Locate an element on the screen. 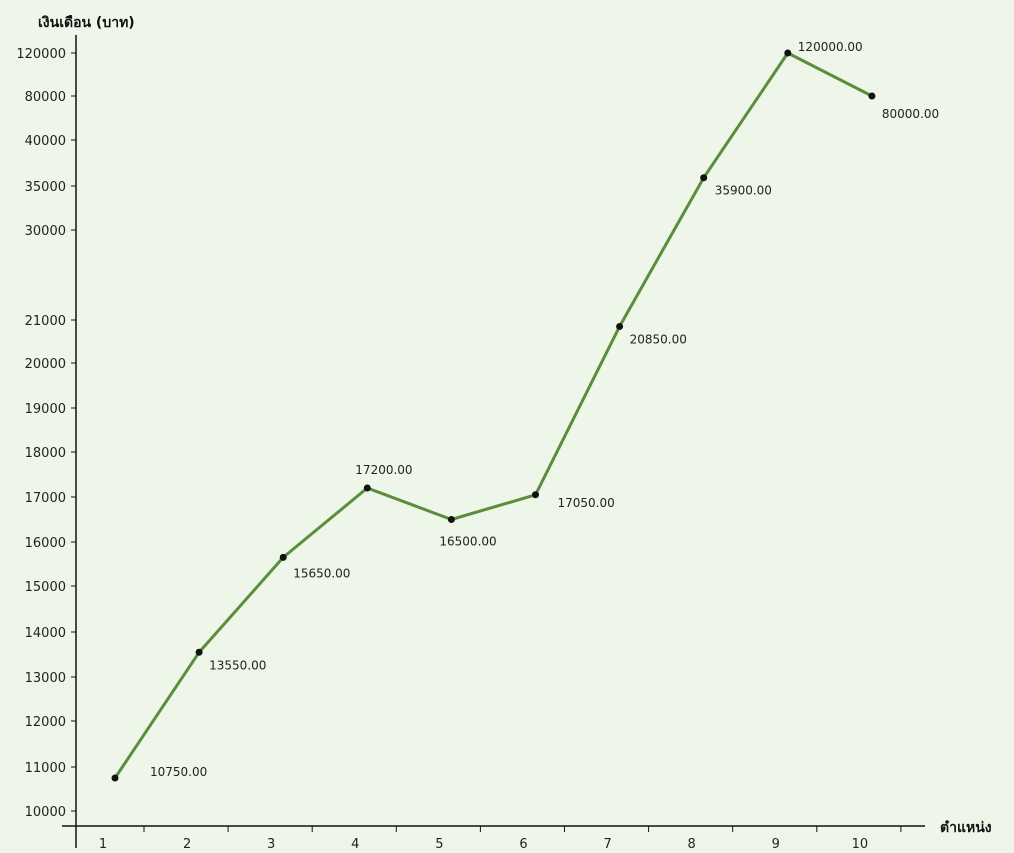  data-label: 35900.00 is located at coordinates (743, 191).